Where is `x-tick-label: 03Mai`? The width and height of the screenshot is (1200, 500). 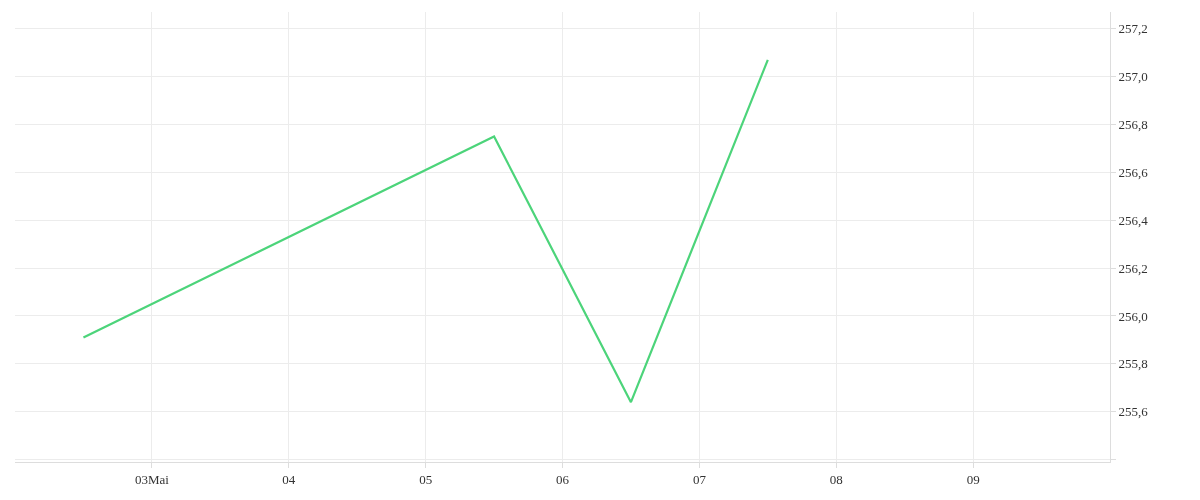
x-tick-label: 03Mai is located at coordinates (152, 479).